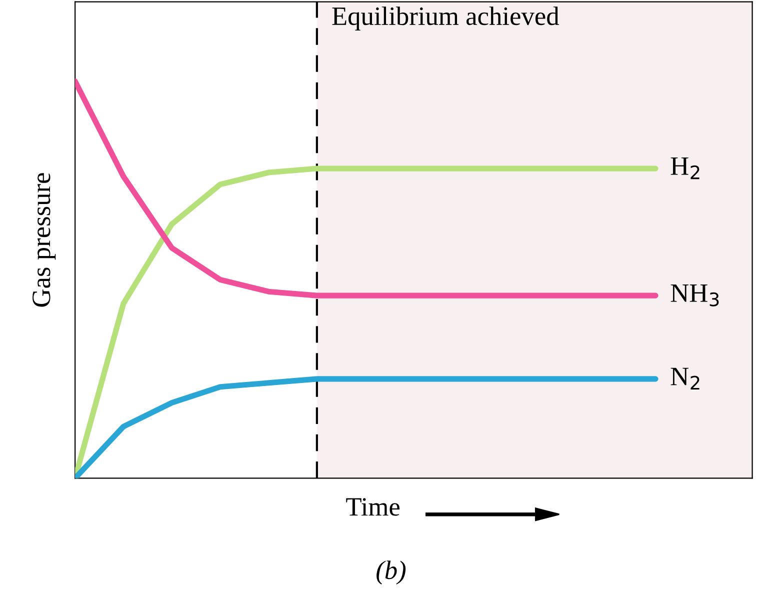 The width and height of the screenshot is (782, 603). What do you see at coordinates (44, 240) in the screenshot?
I see `y-axis-title: Gas pressure` at bounding box center [44, 240].